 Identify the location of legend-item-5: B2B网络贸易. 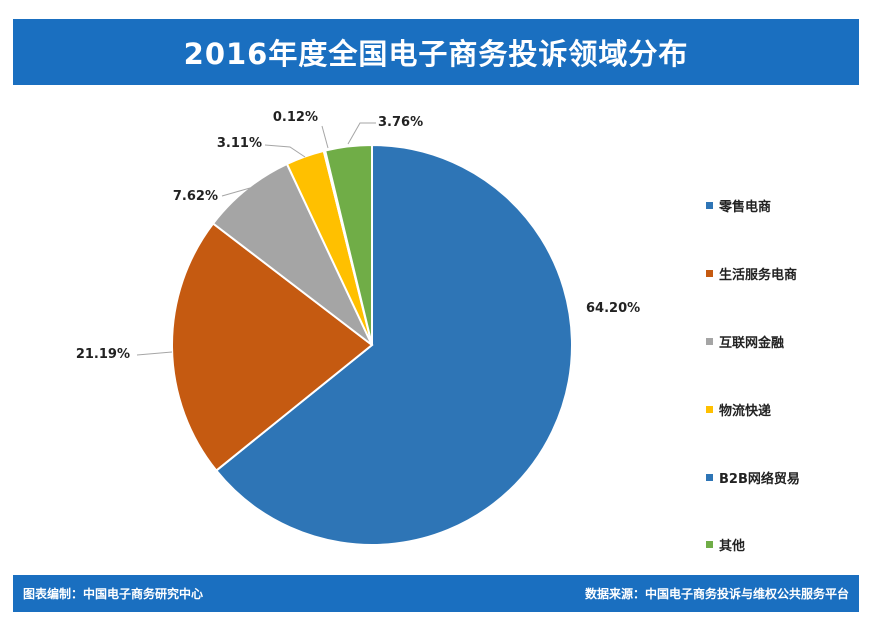
(781, 477).